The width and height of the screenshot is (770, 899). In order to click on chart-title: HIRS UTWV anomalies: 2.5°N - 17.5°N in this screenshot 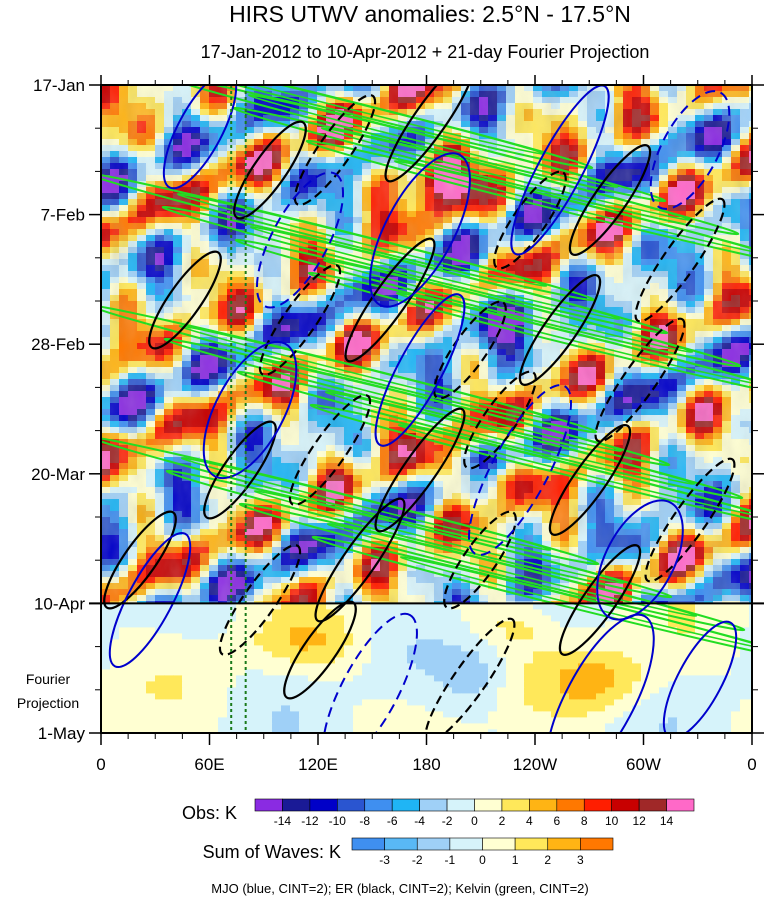, I will do `click(430, 14)`.